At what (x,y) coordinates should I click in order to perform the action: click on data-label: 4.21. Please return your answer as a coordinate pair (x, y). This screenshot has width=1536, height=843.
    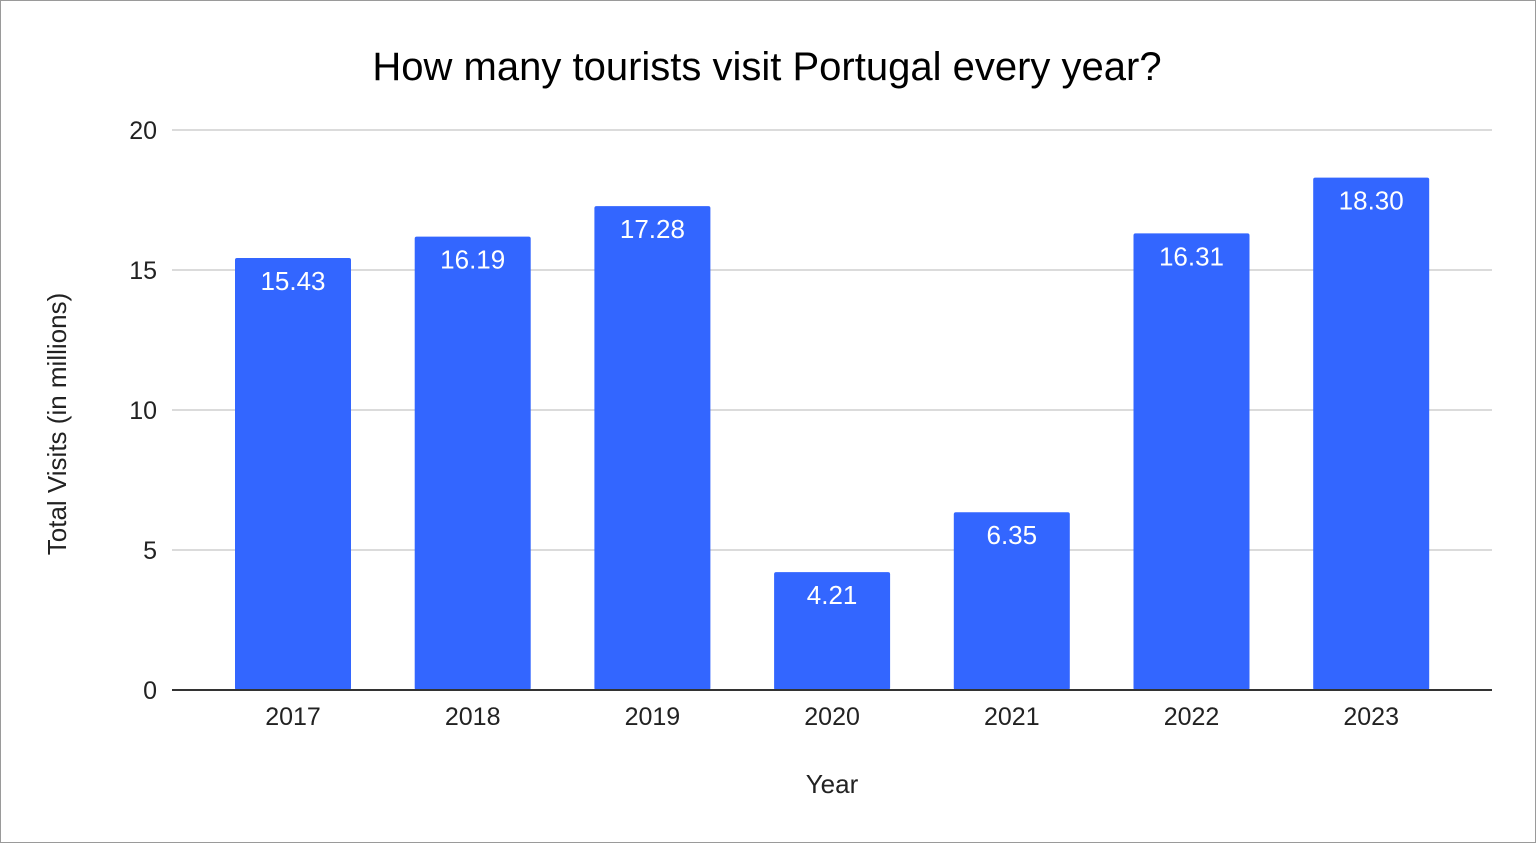
    Looking at the image, I should click on (832, 595).